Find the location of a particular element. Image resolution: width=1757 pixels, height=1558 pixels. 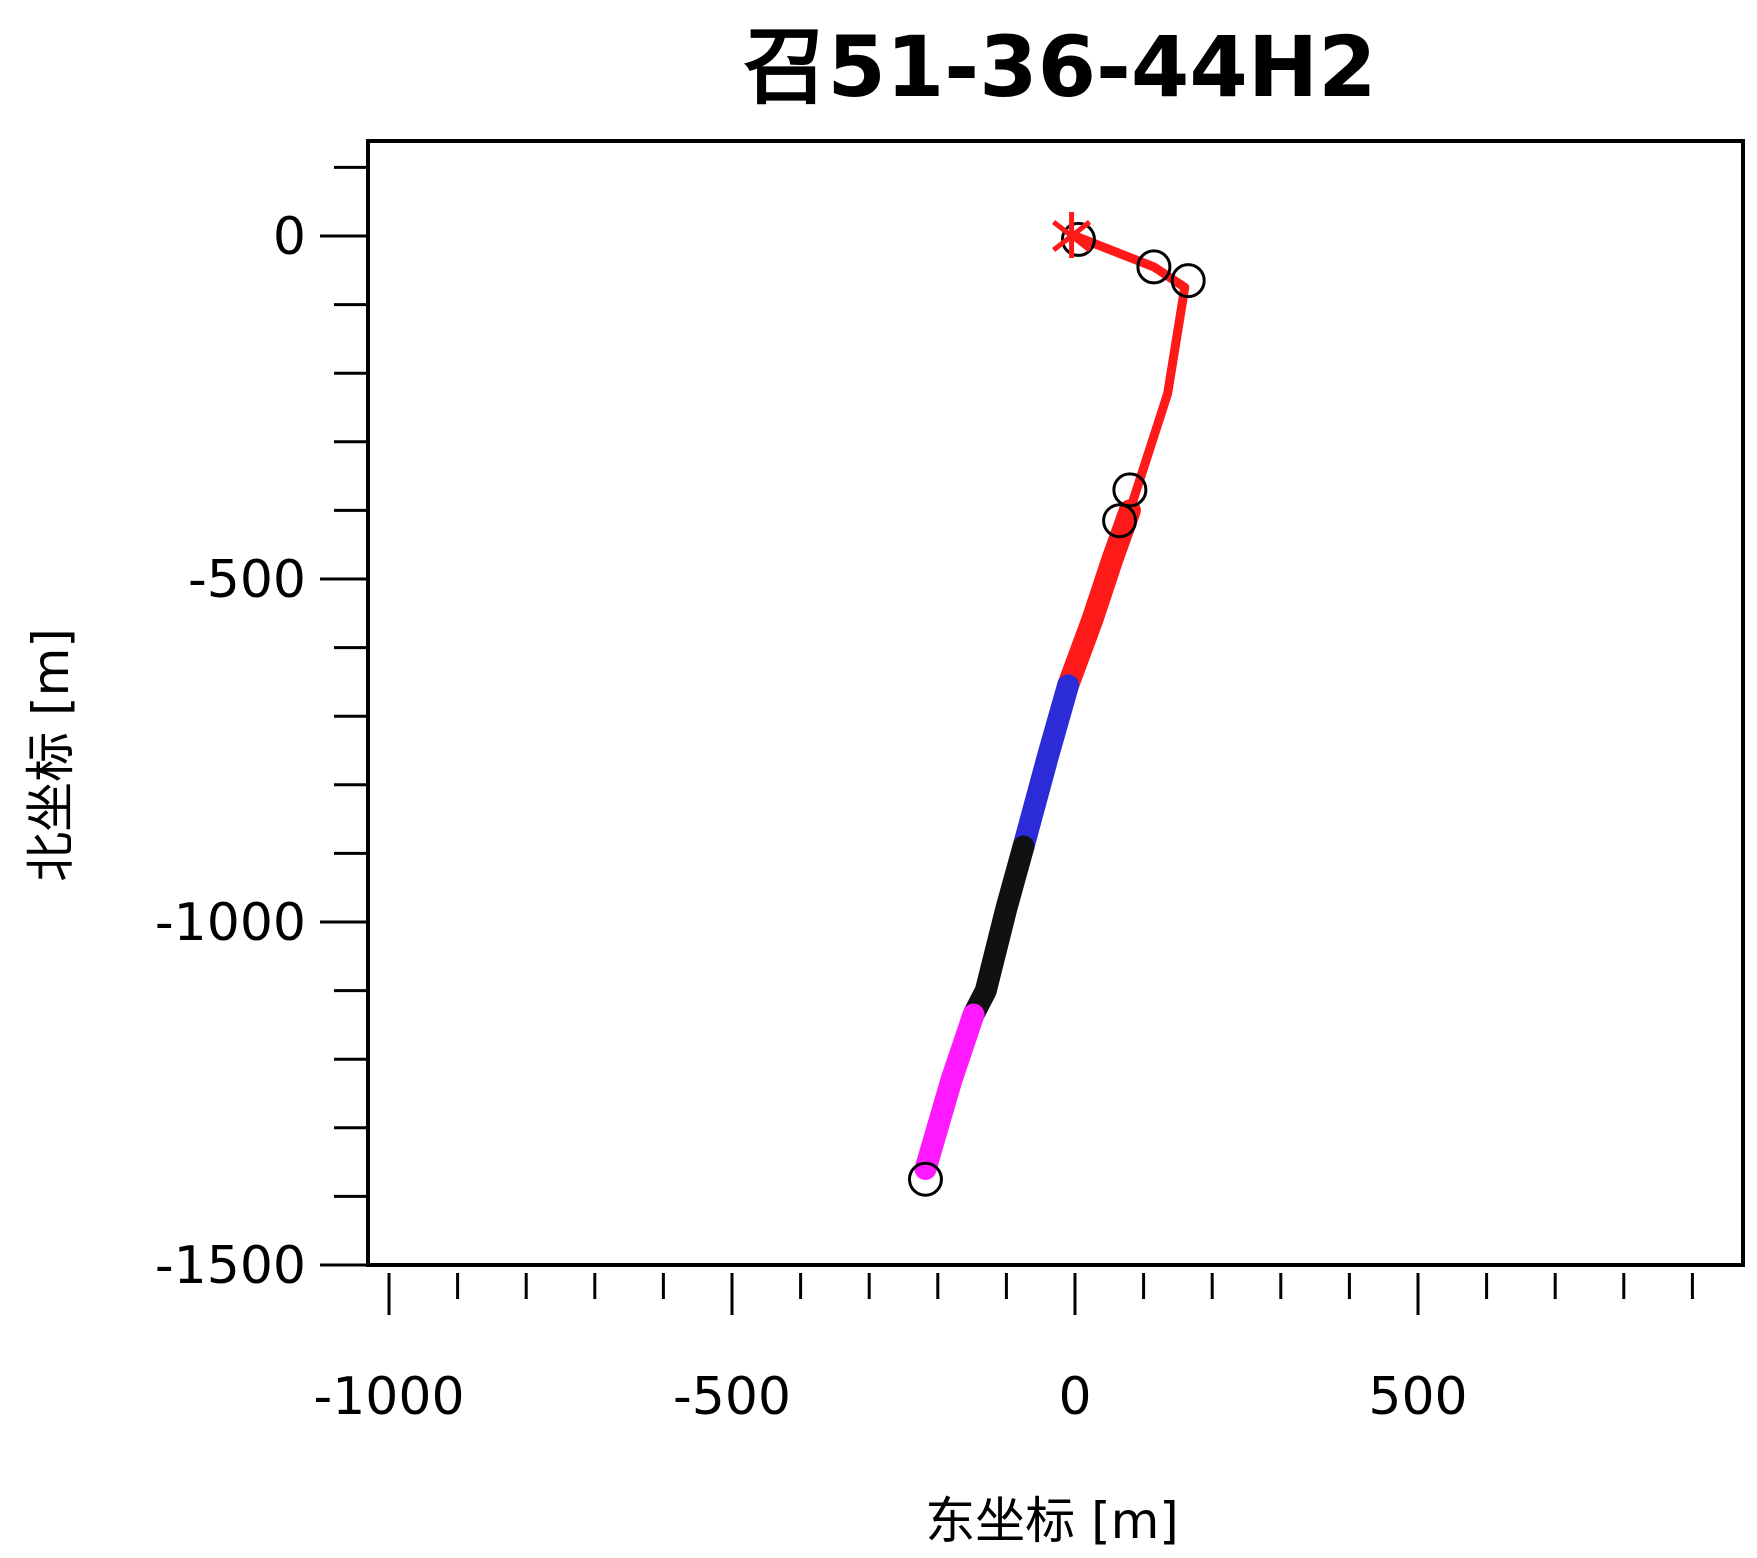

y-axis-label: 北坐标 [m] is located at coordinates (51, 755).